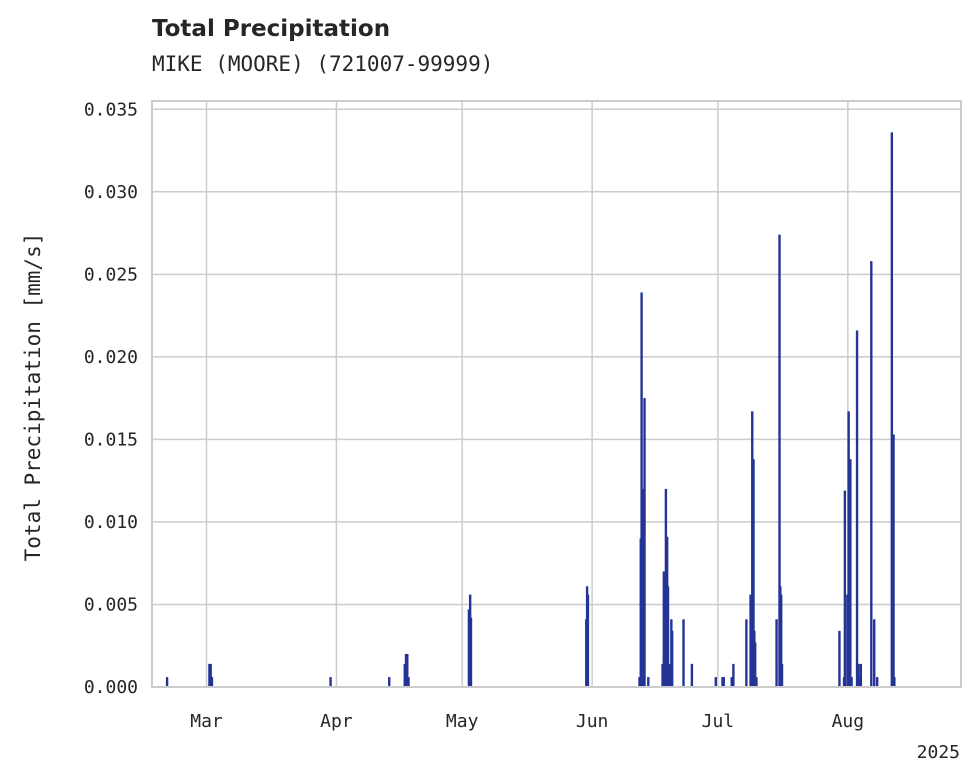 This screenshot has height=783, width=980. I want to click on chart-title: Total Precipitation, so click(271, 29).